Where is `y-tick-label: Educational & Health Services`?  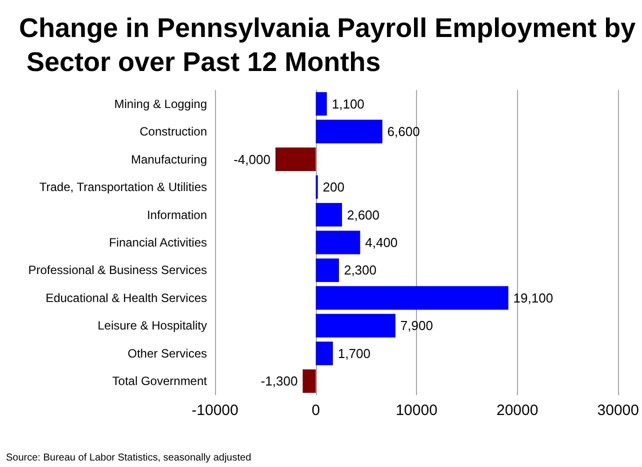
y-tick-label: Educational & Health Services is located at coordinates (126, 297).